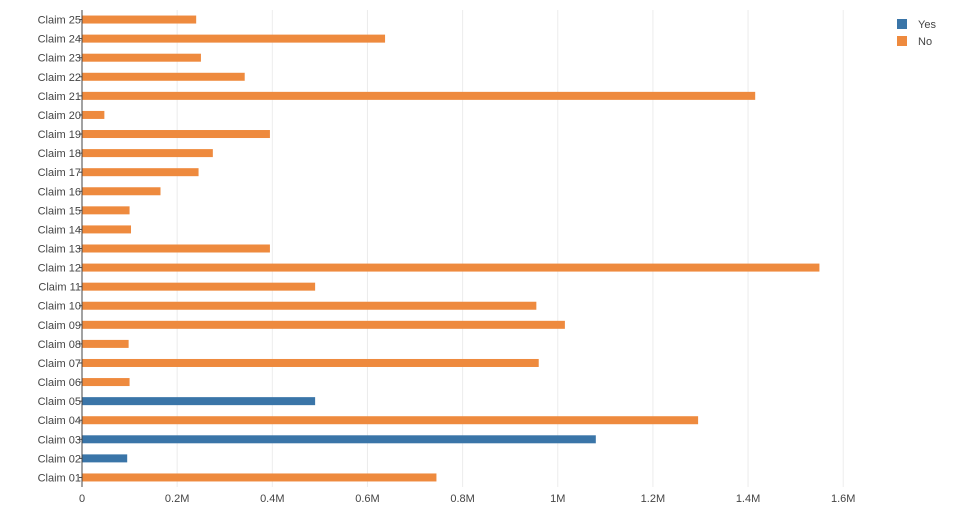 Image resolution: width=960 pixels, height=521 pixels. I want to click on y-tick-label: Claim 09, so click(59, 326).